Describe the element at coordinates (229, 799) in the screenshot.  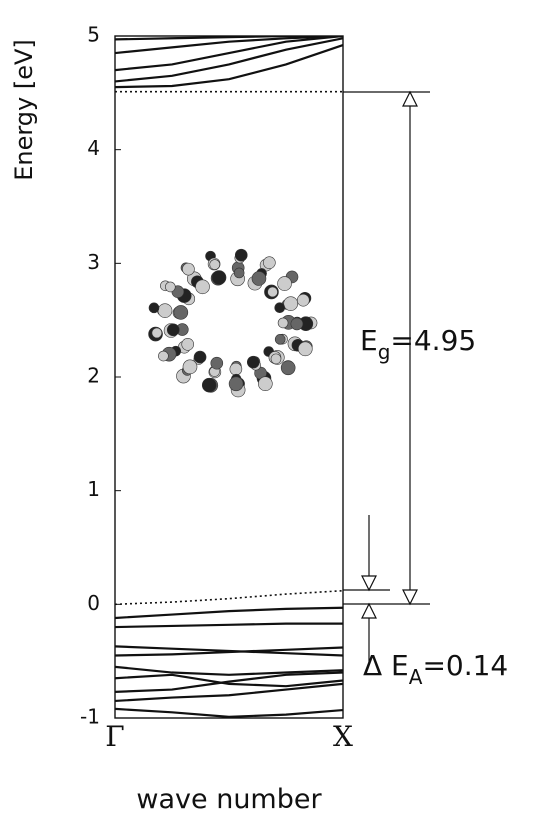
I see `x-axis-label: wave number` at that location.